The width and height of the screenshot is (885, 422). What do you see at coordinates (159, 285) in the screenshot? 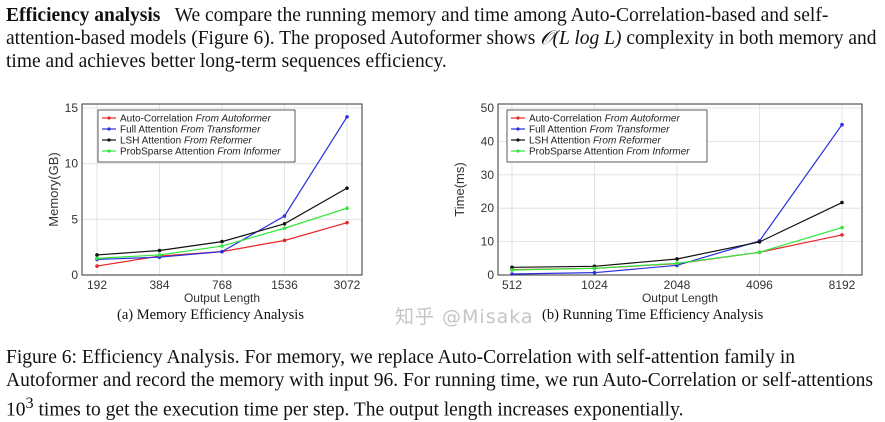
I see `x-tick-label: 384` at bounding box center [159, 285].